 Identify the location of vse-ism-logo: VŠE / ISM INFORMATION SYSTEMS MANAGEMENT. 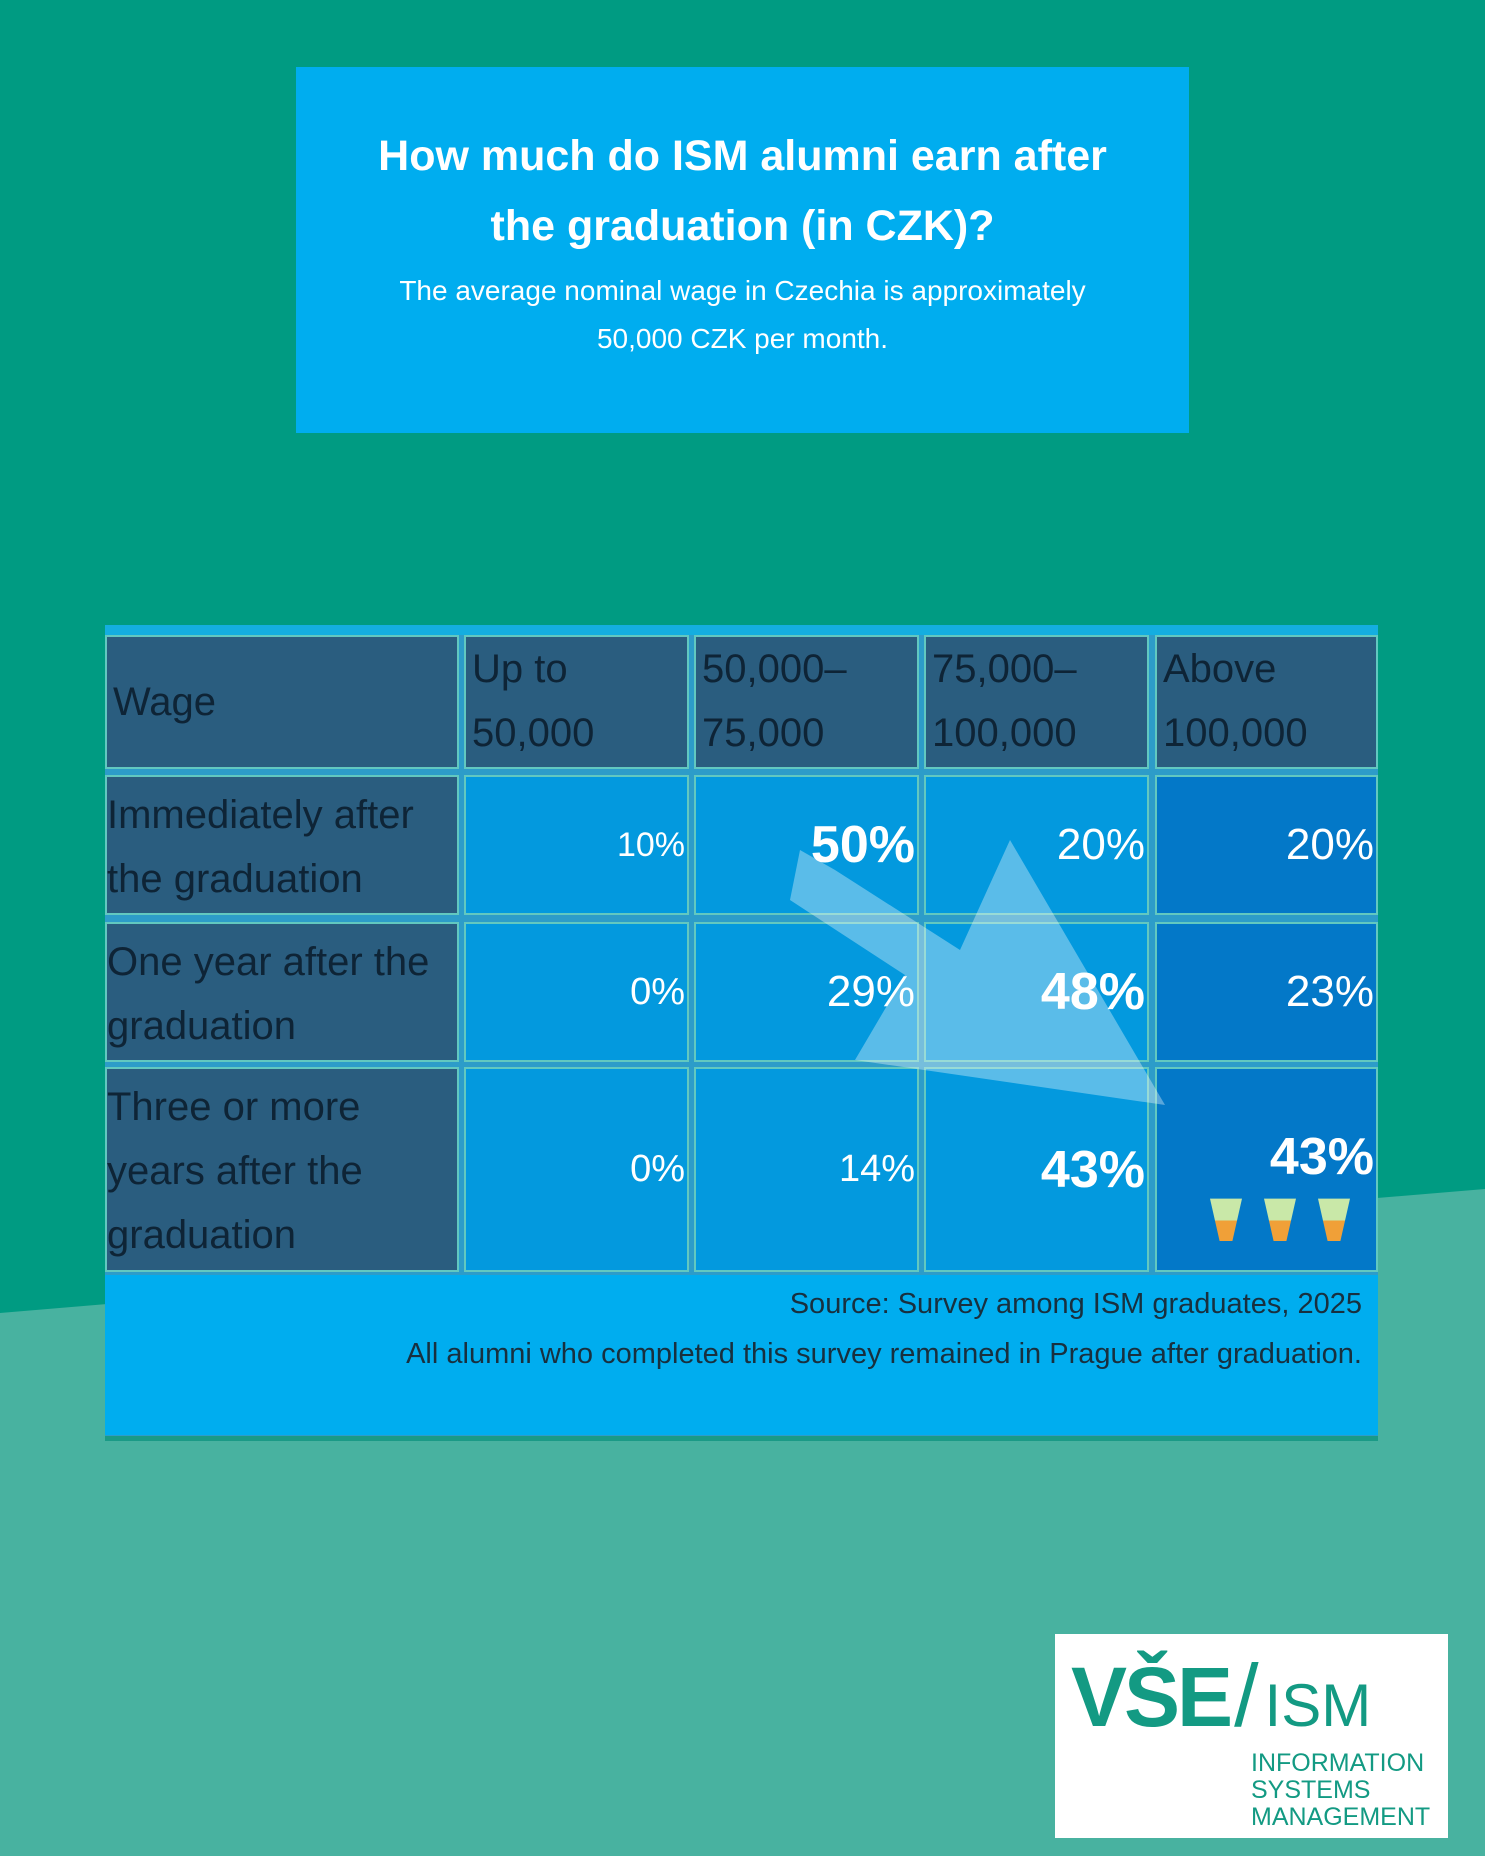
(1251, 1736).